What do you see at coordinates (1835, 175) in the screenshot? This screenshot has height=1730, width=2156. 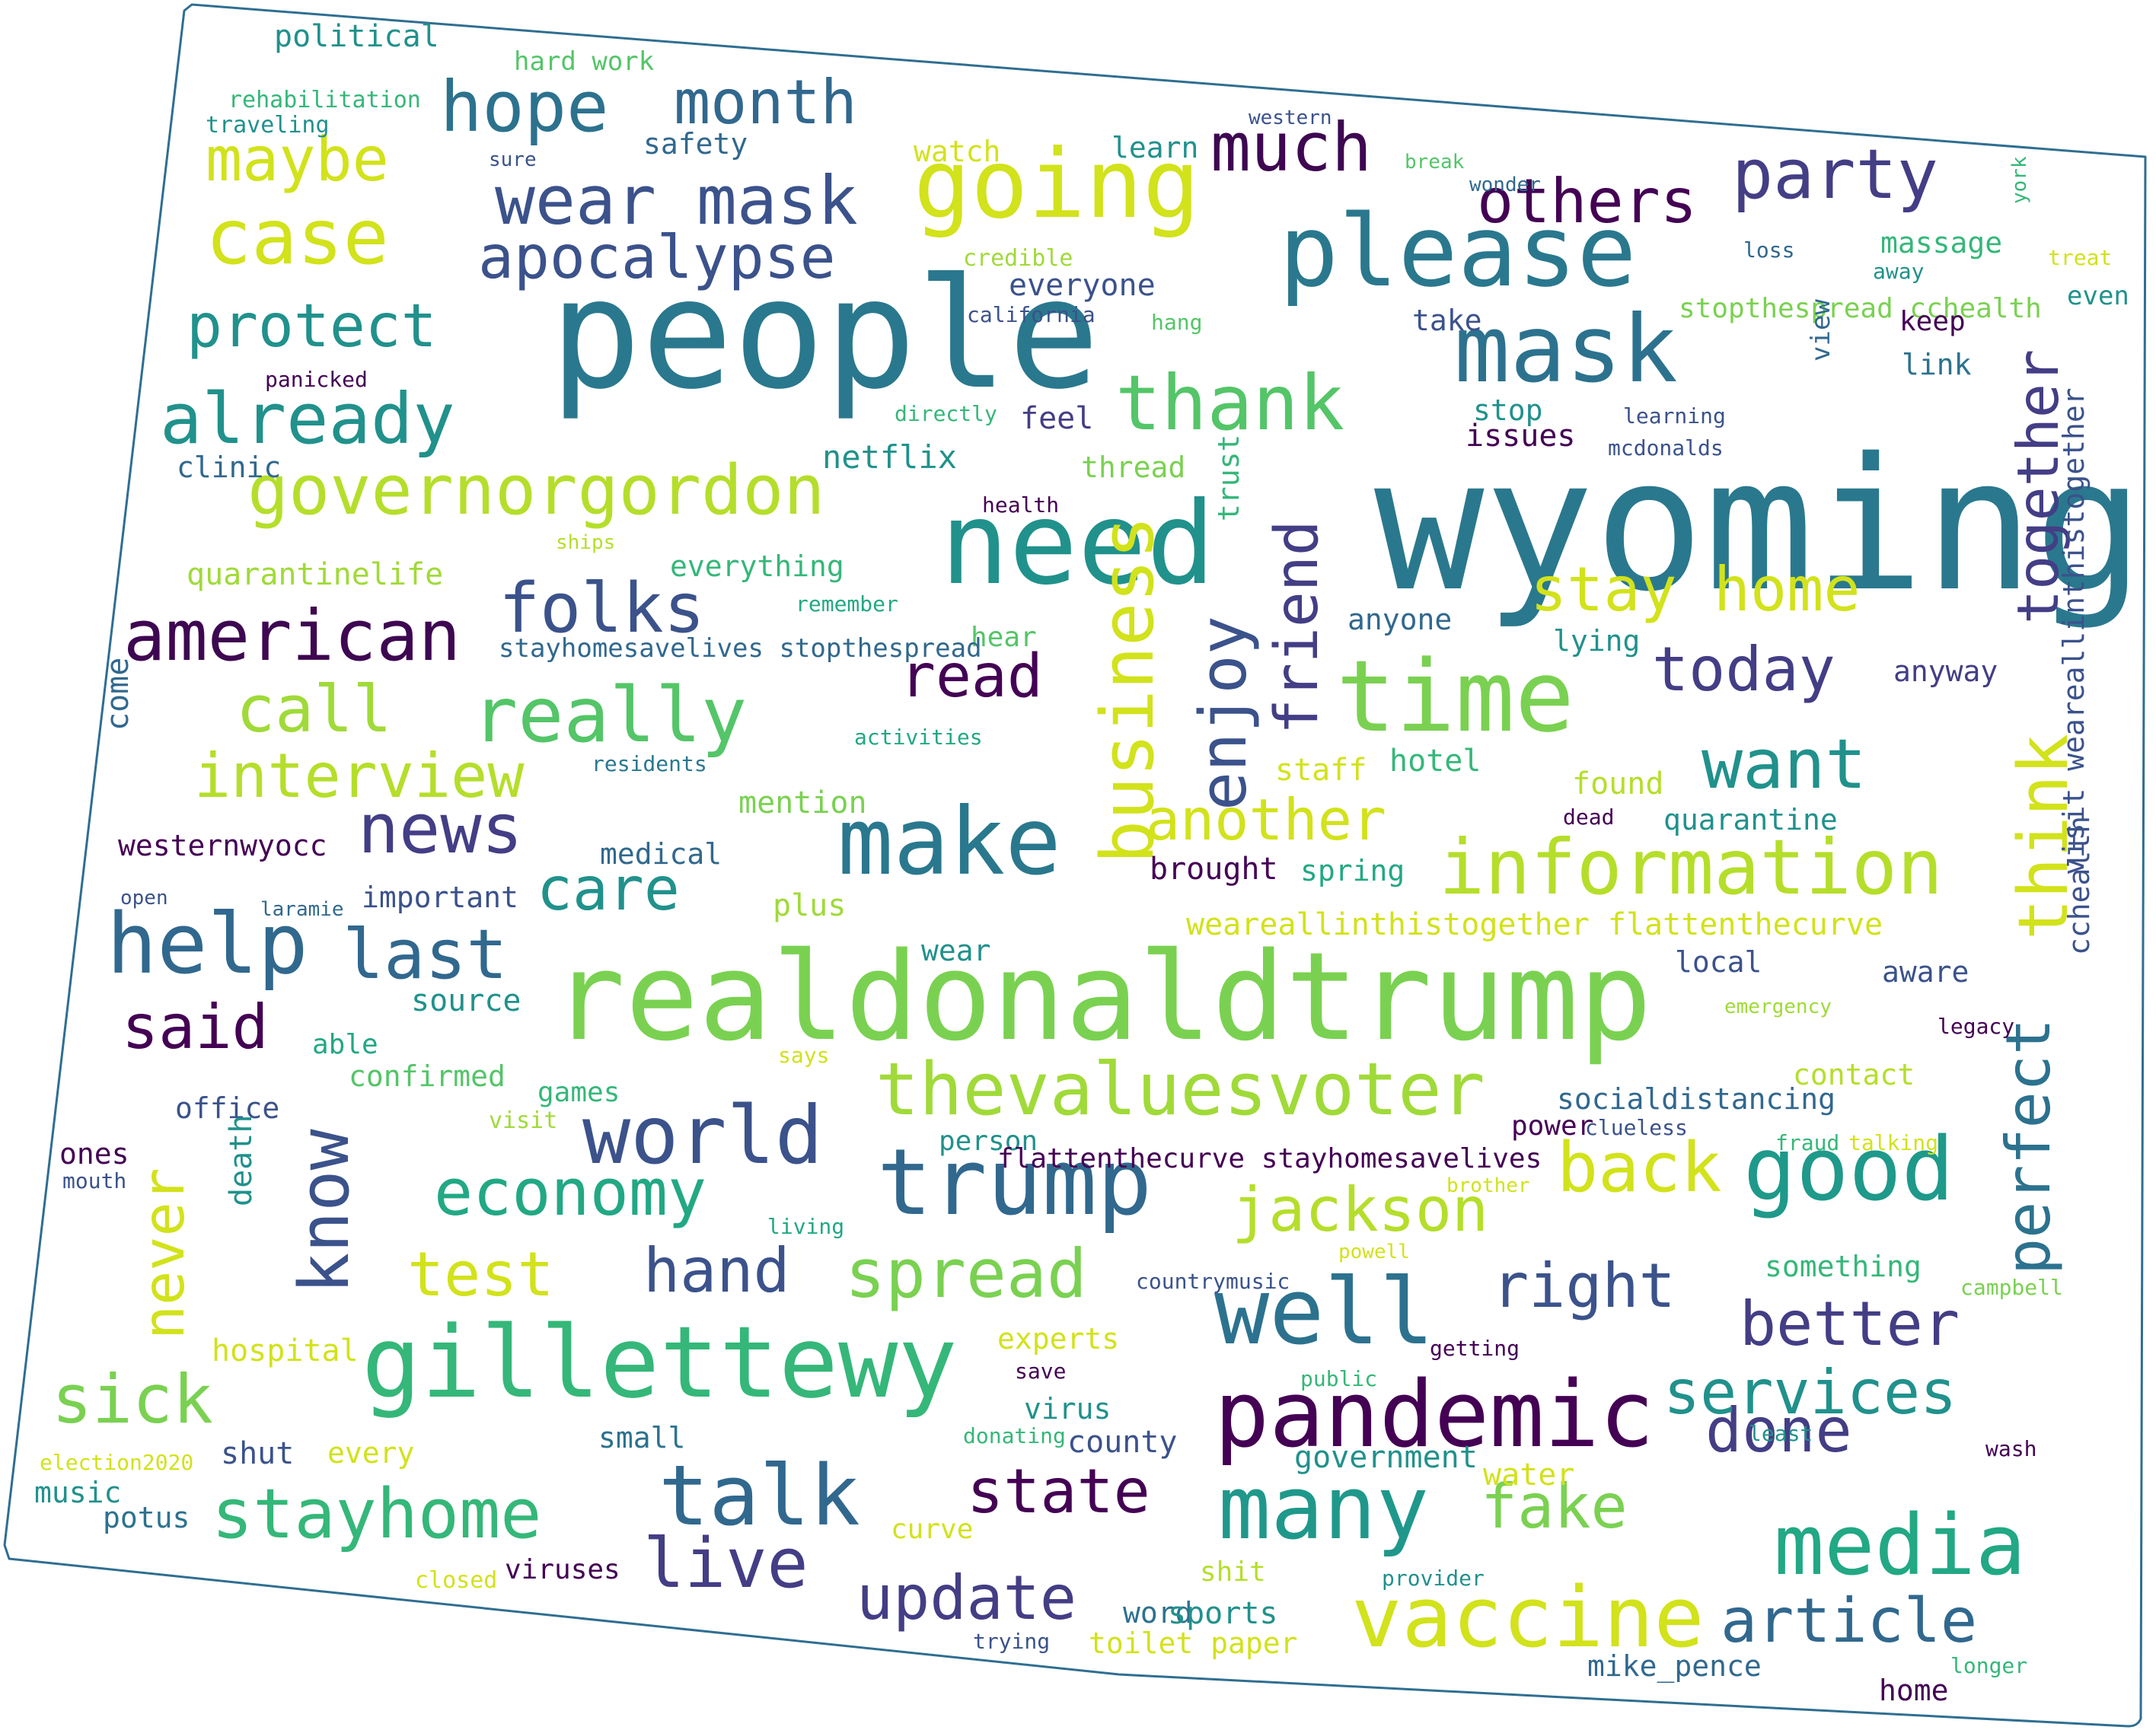 I see `word-party: party` at bounding box center [1835, 175].